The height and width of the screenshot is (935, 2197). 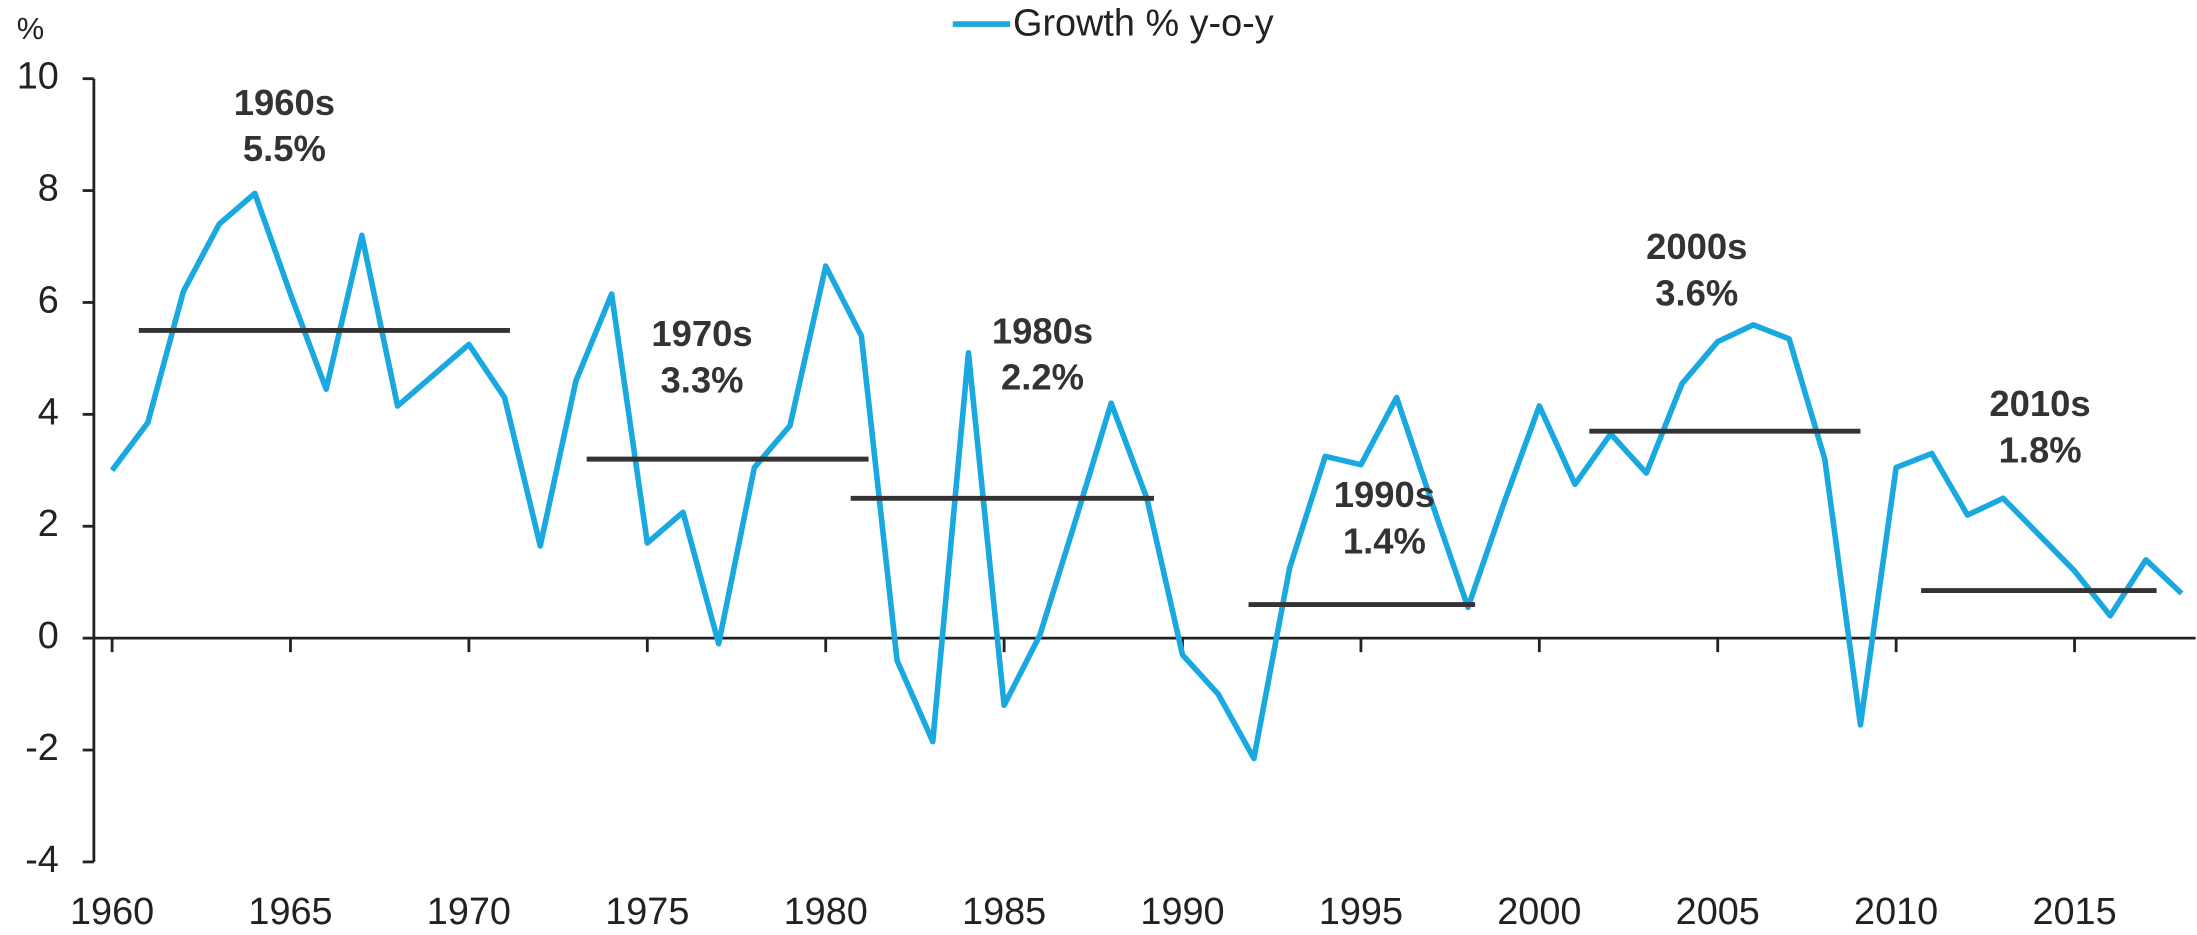 I want to click on decade-average: 3.6%, so click(x=1696, y=292).